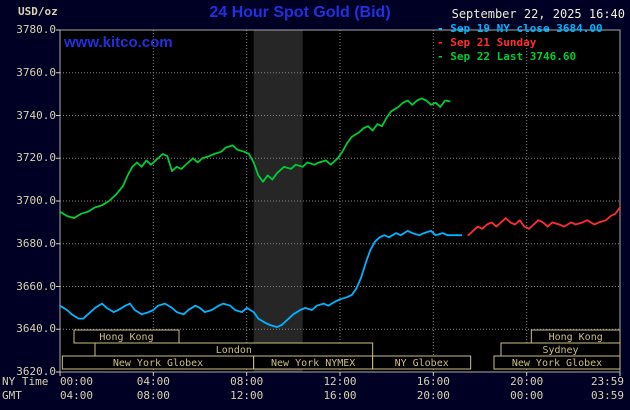 The height and width of the screenshot is (410, 630). What do you see at coordinates (560, 350) in the screenshot?
I see `session-label: Sydney` at bounding box center [560, 350].